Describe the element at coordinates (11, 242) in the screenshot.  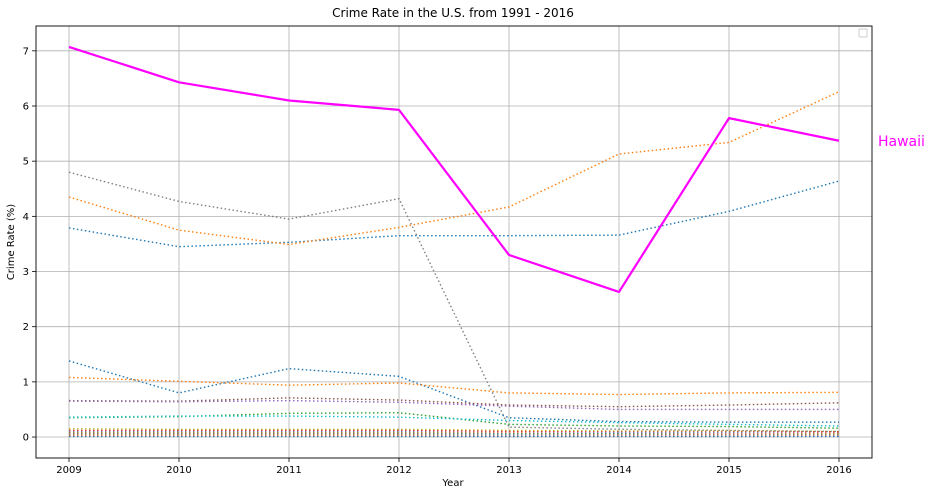
I see `y-axis-label: Crime Rate (%)` at that location.